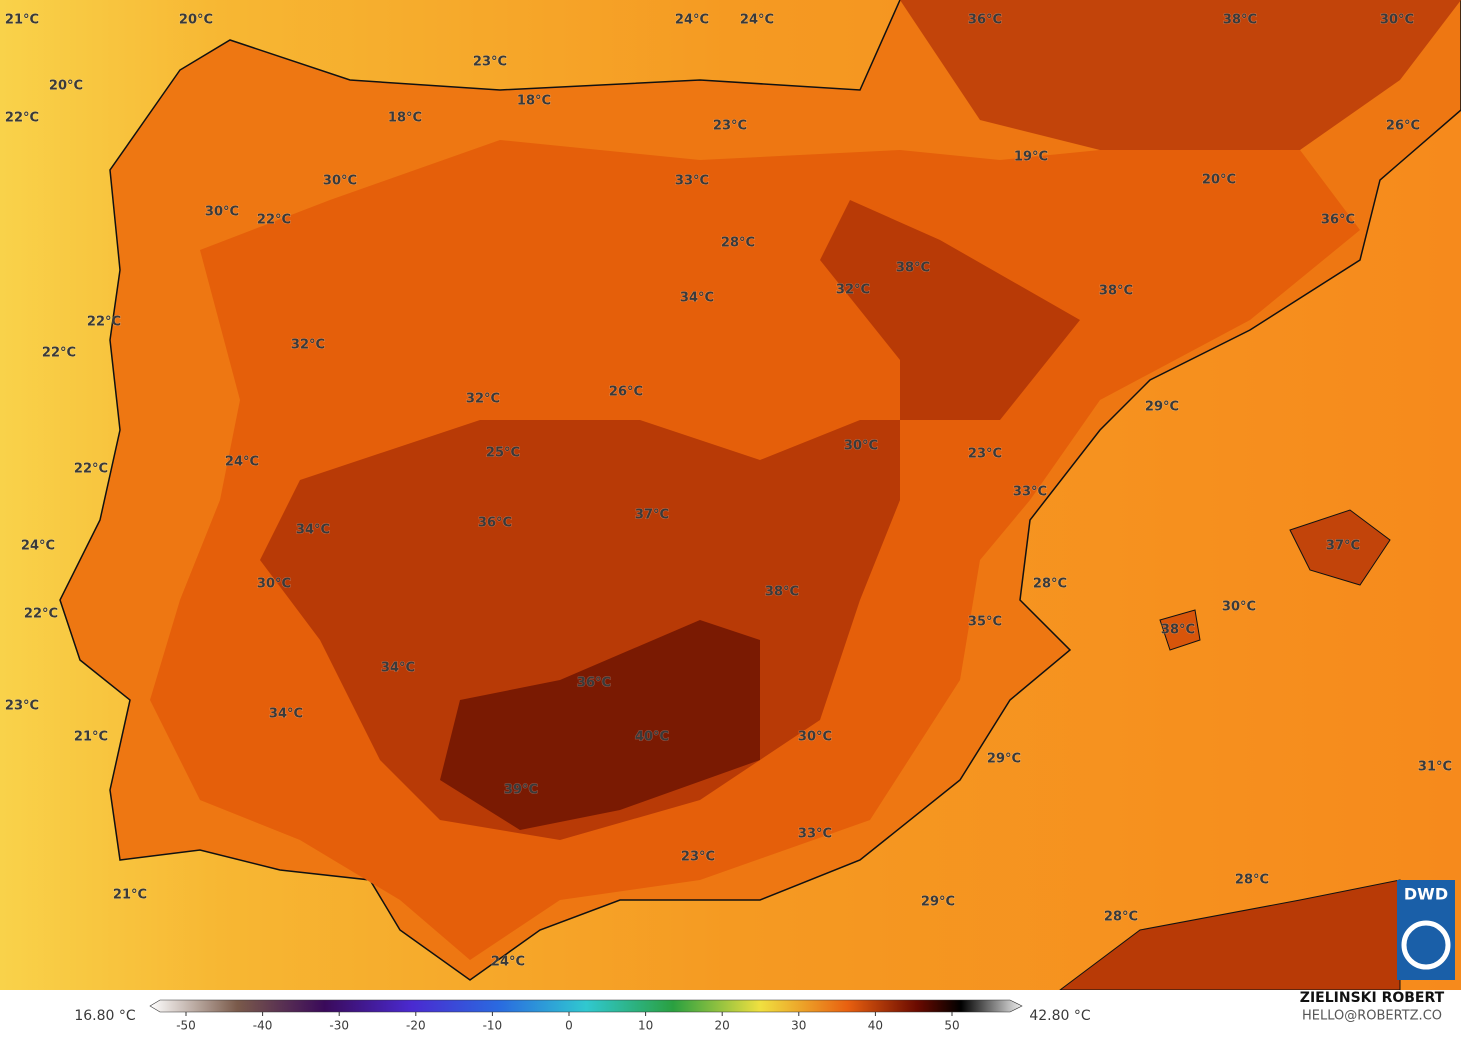 Image resolution: width=1461 pixels, height=1039 pixels. What do you see at coordinates (875, 1026) in the screenshot?
I see `colorbar-tick-label: 40` at bounding box center [875, 1026].